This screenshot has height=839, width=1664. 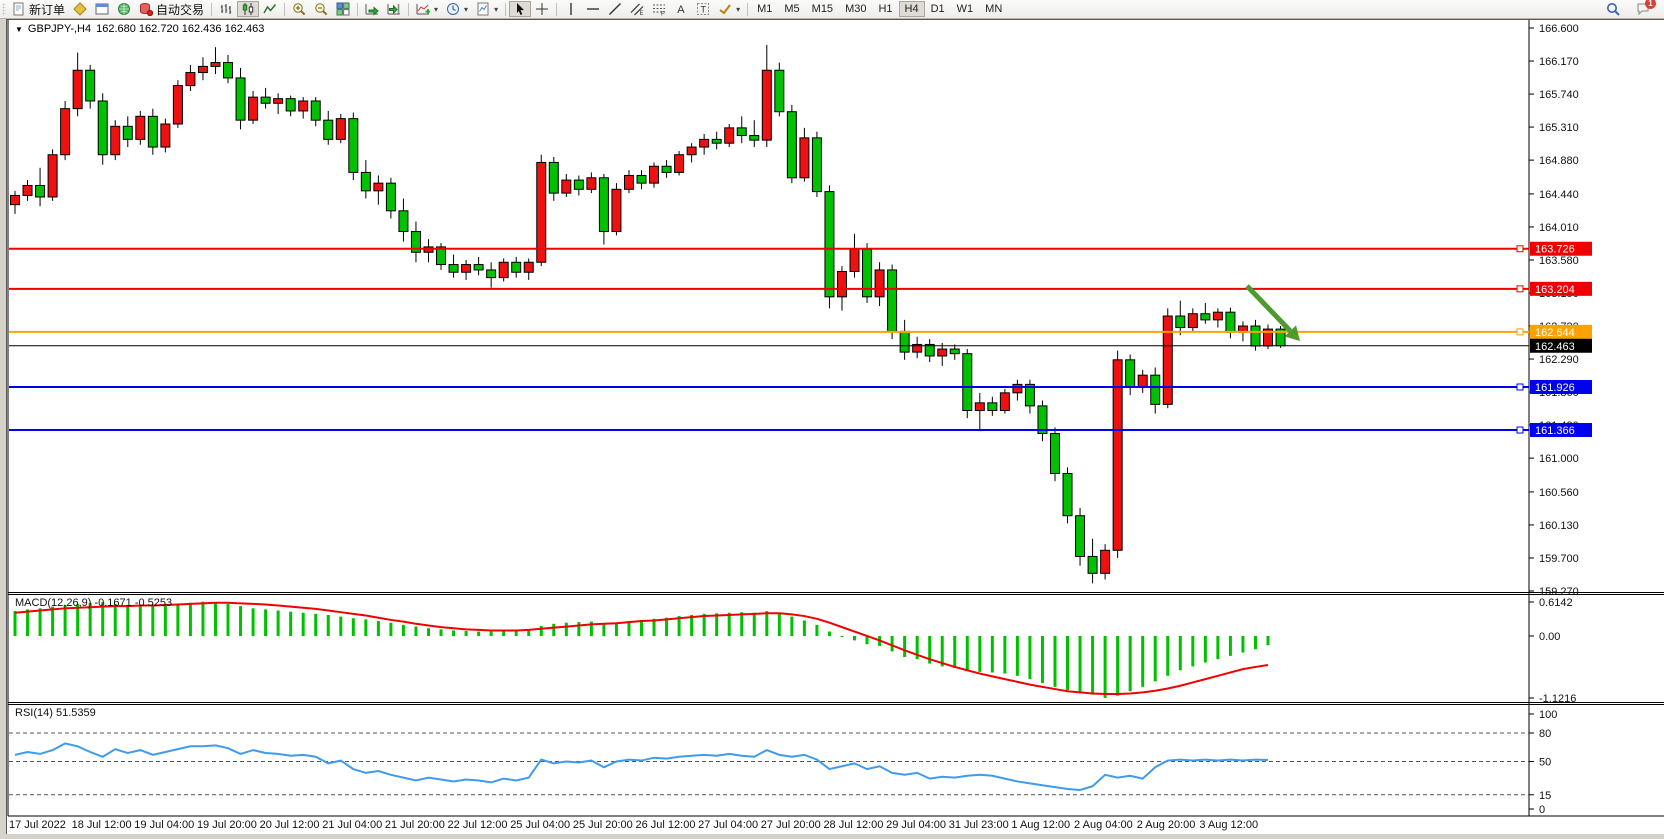 I want to click on signals-icon, so click(x=124, y=9).